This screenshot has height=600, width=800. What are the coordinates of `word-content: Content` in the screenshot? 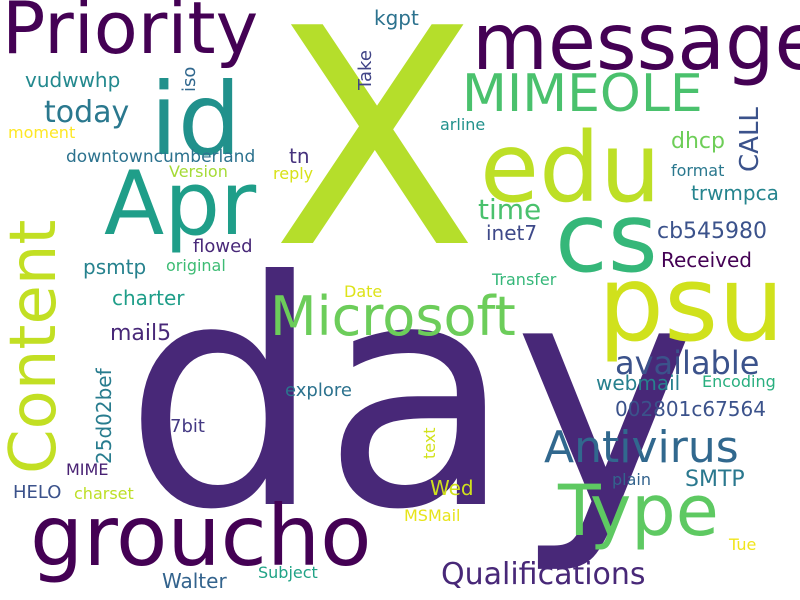 It's located at (35, 346).